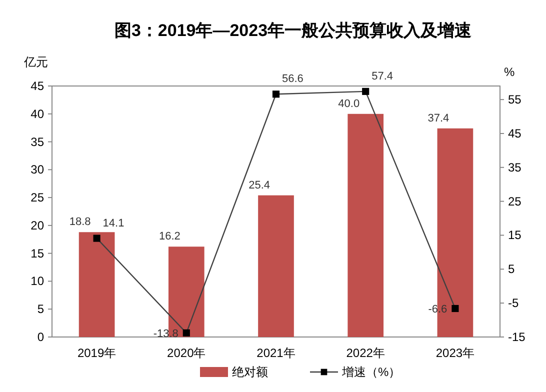  I want to click on y-tick-label: 10, so click(37, 281).